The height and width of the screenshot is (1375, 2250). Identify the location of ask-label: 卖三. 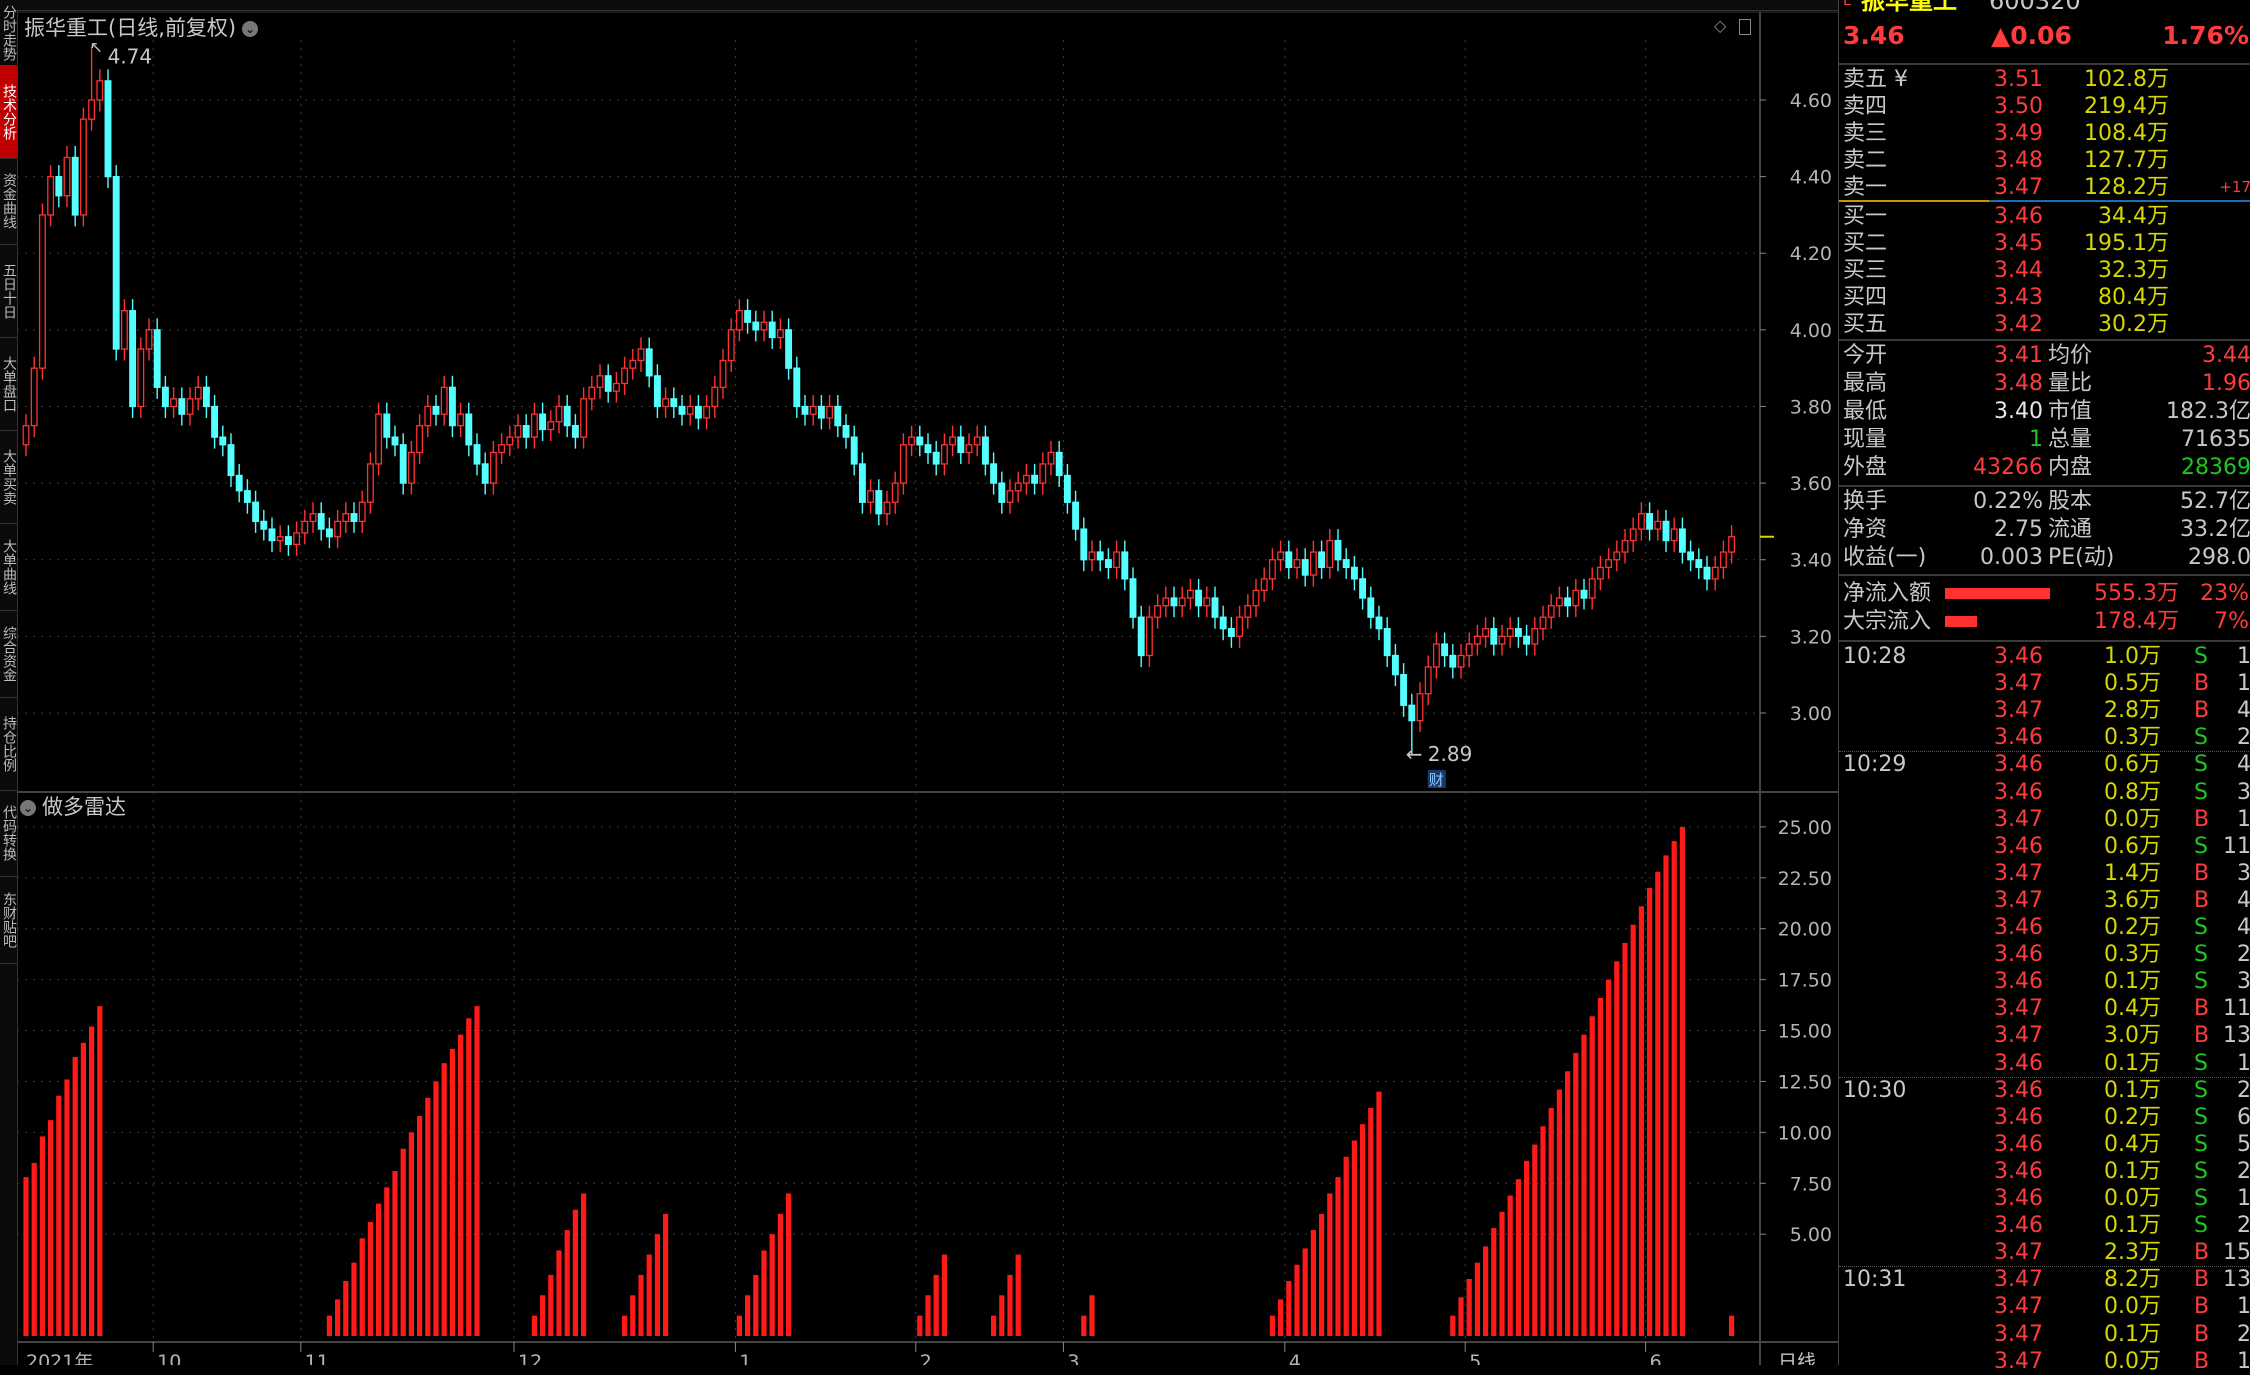
(1865, 133).